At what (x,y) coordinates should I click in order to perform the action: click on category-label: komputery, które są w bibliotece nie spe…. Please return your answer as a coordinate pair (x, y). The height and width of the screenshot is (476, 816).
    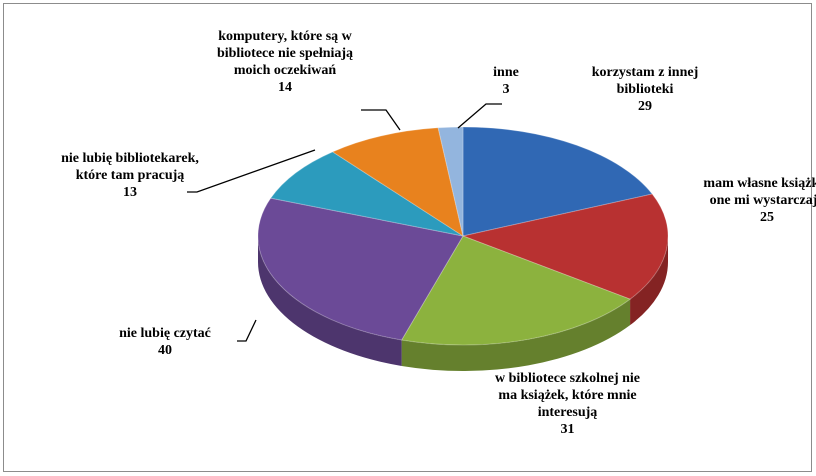
    Looking at the image, I should click on (285, 53).